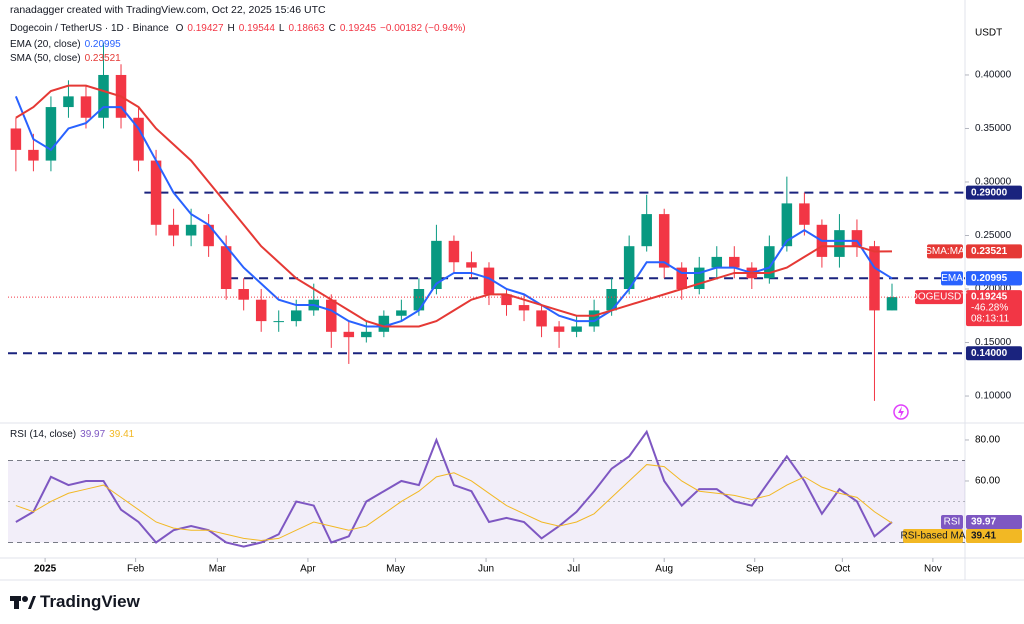 This screenshot has height=624, width=1024. What do you see at coordinates (993, 182) in the screenshot?
I see `y-tick-label: 0.30000` at bounding box center [993, 182].